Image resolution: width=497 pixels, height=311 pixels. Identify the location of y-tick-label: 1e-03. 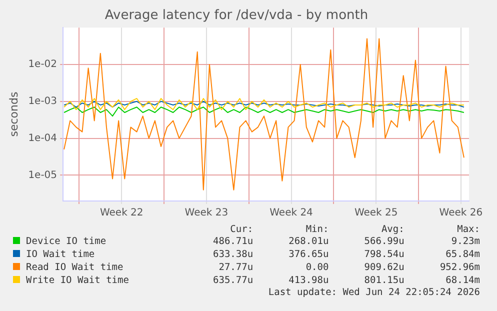
(43, 101).